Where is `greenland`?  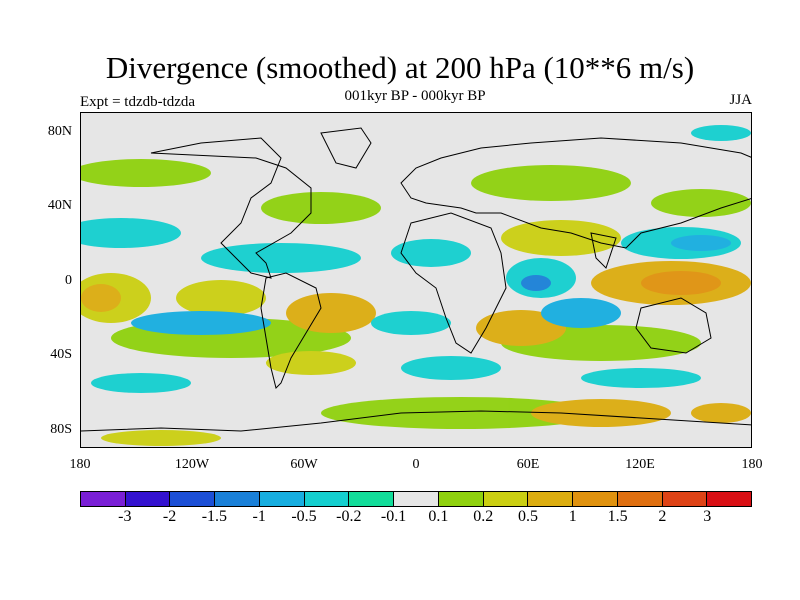 greenland is located at coordinates (346, 148).